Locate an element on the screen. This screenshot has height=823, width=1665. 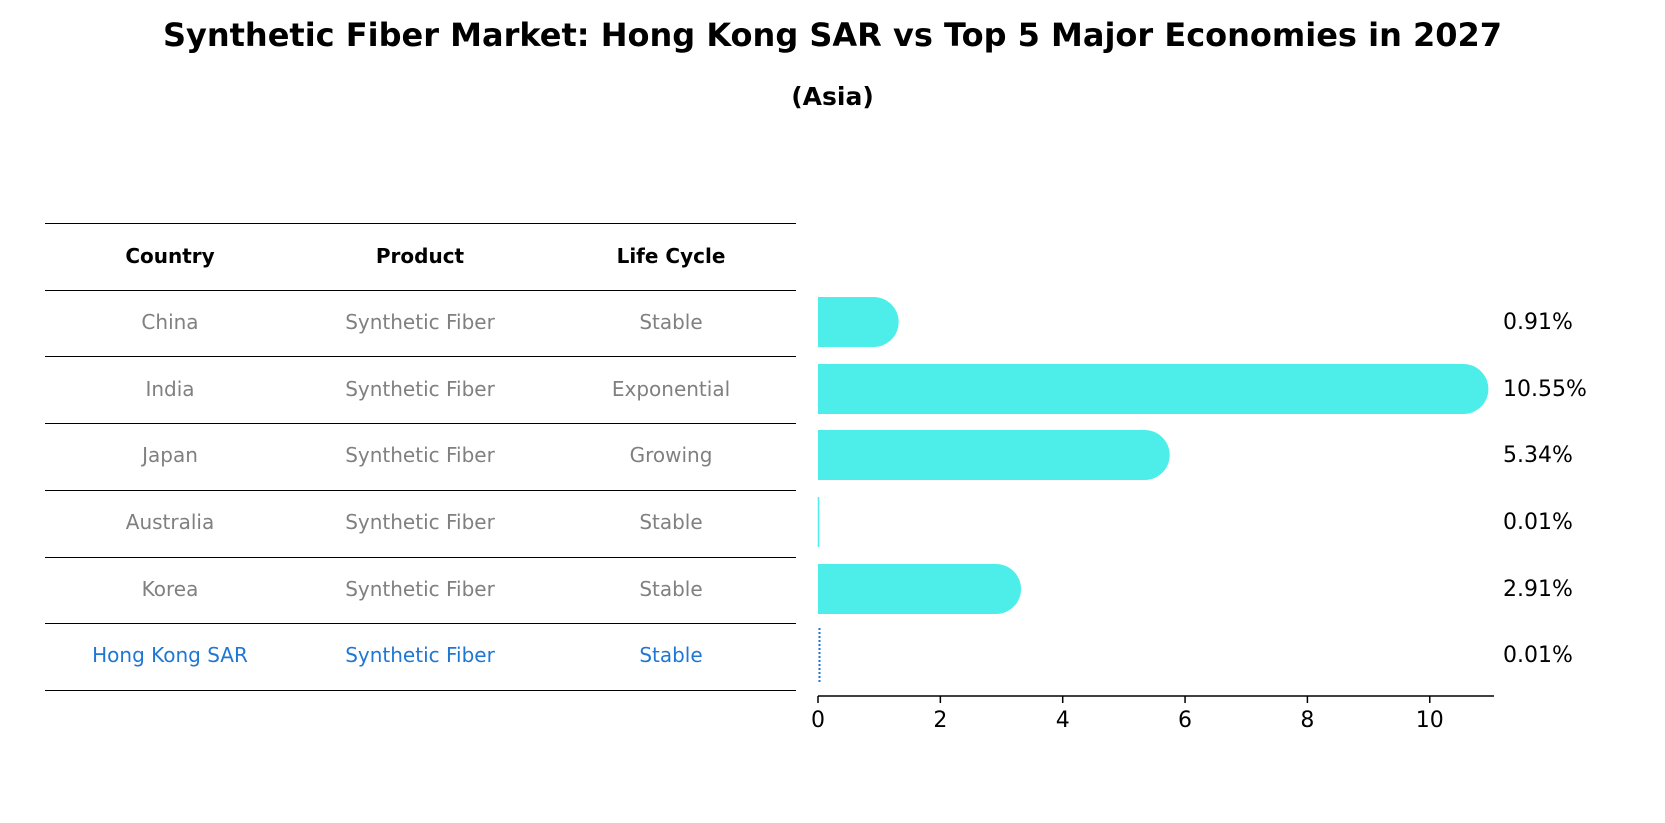
x-tick-label: 8 is located at coordinates (1307, 720).